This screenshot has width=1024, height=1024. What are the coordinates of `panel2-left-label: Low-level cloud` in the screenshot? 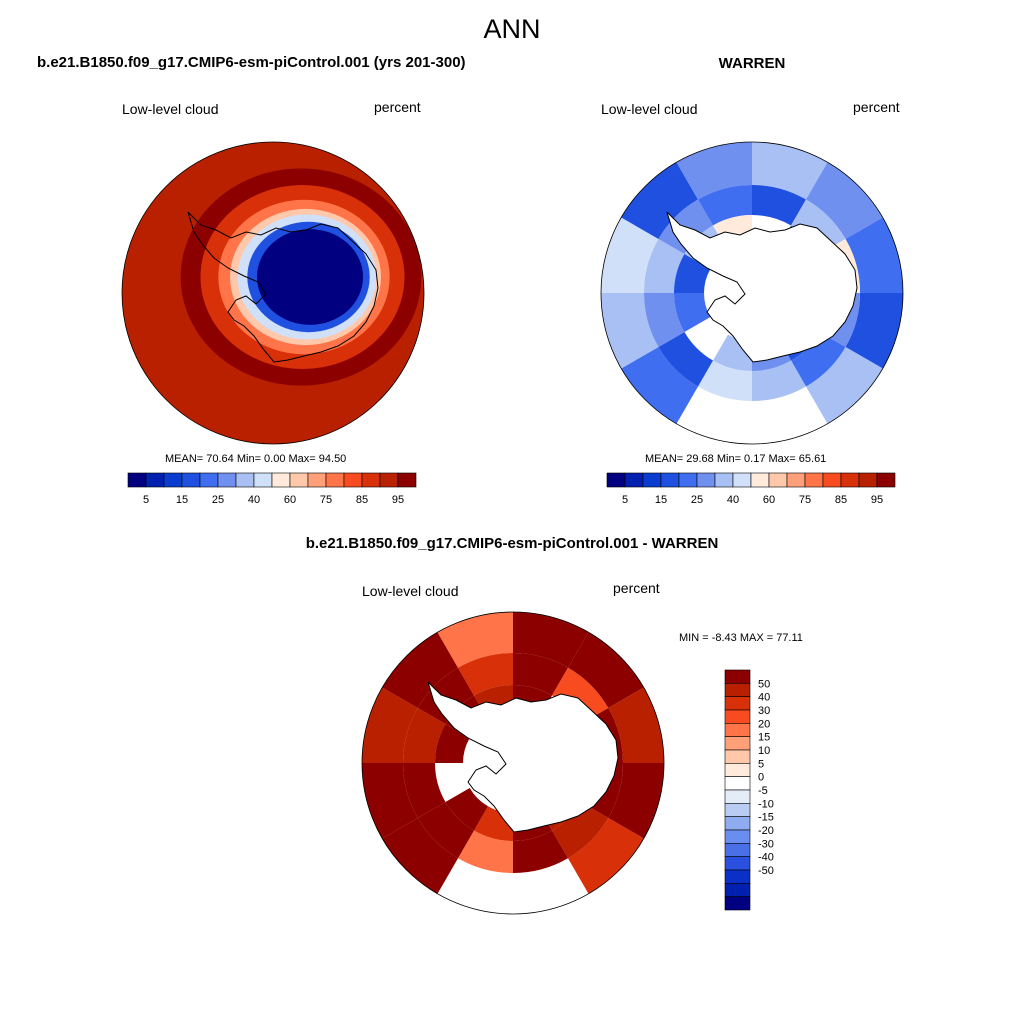 It's located at (649, 109).